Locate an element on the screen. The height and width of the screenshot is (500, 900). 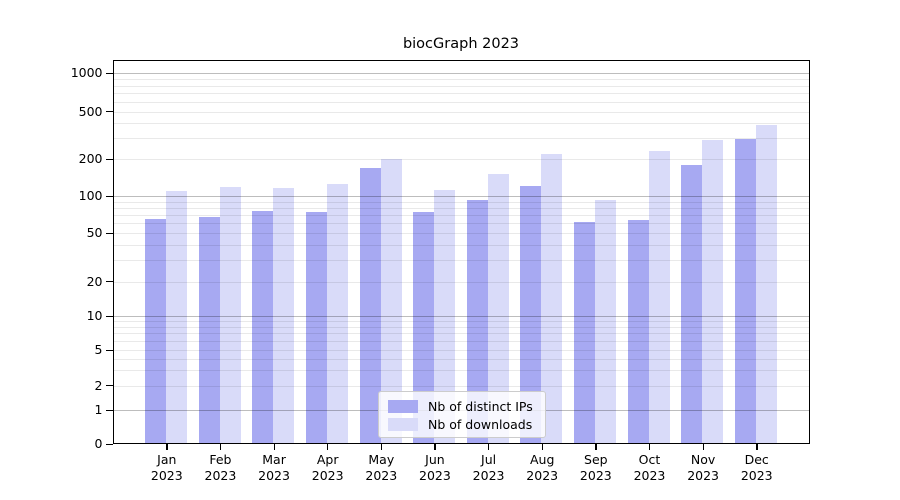
chart-title: biocGraph 2023 is located at coordinates (461, 44).